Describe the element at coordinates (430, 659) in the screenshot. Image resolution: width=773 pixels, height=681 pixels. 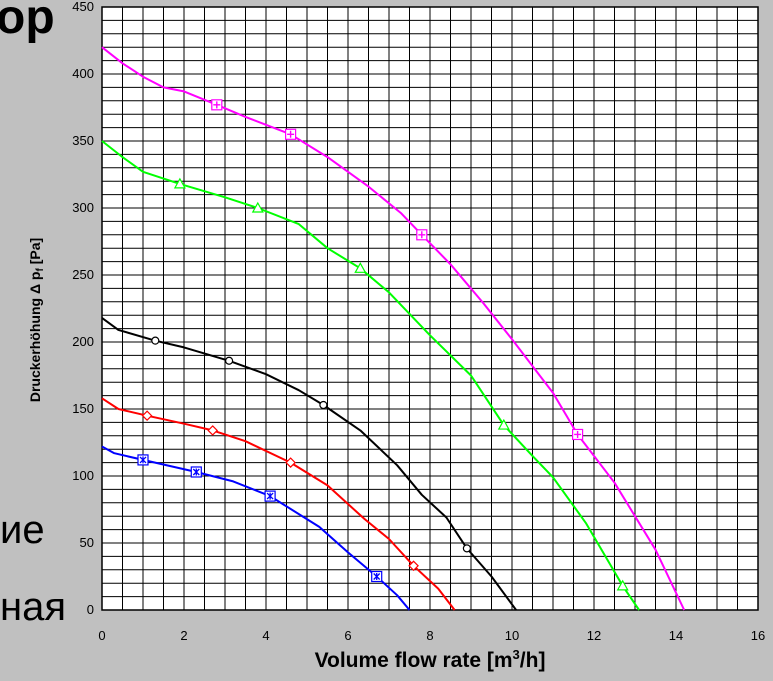
I see `x-axis-title: Volume flow rate [m3/h]` at that location.